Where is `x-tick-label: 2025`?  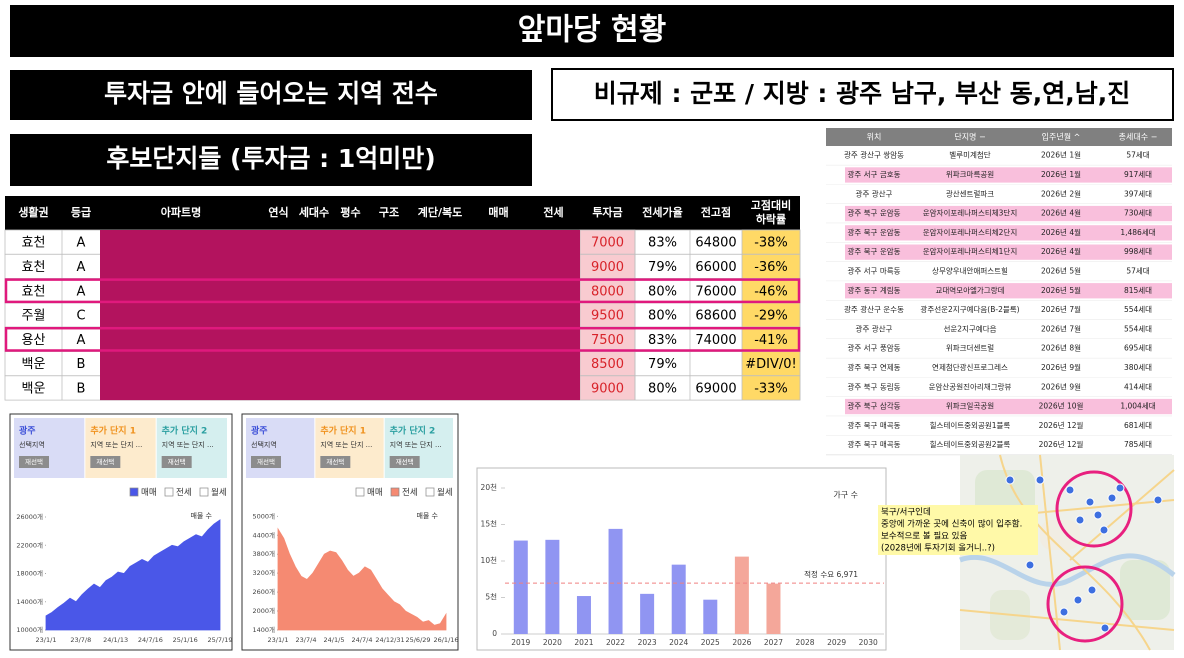 x-tick-label: 2025 is located at coordinates (710, 642).